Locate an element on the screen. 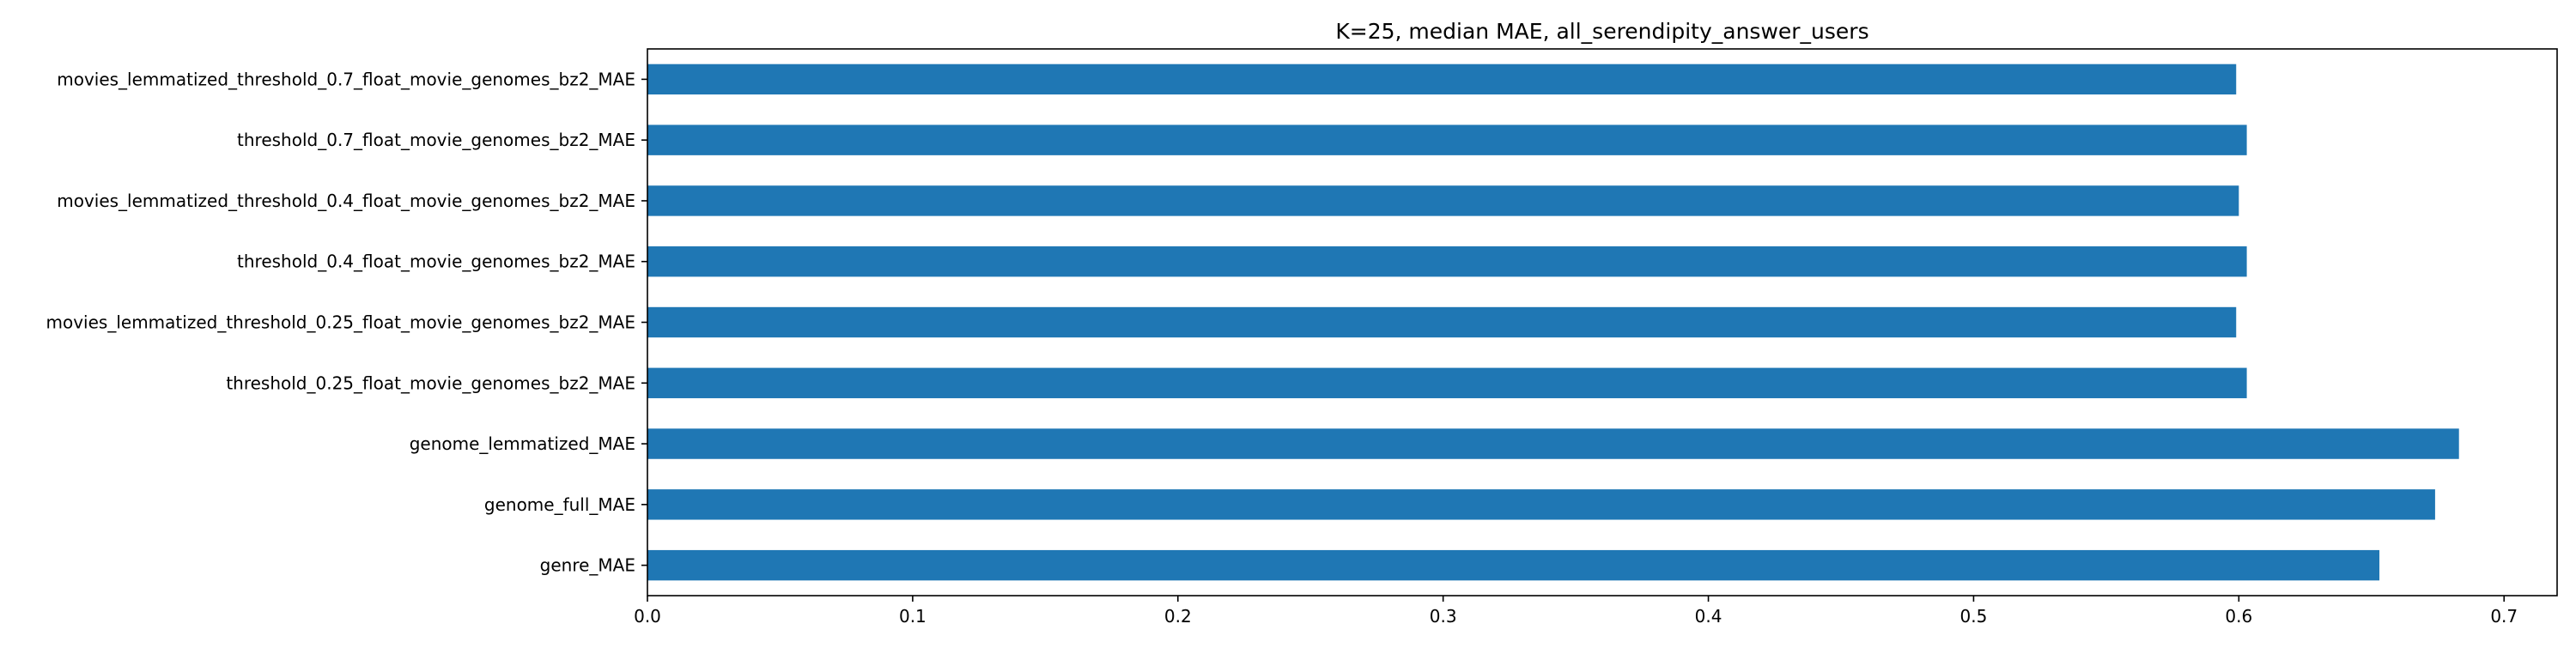 This screenshot has height=648, width=2576. y-tick-label: genome_lemmatized_MAE is located at coordinates (522, 443).